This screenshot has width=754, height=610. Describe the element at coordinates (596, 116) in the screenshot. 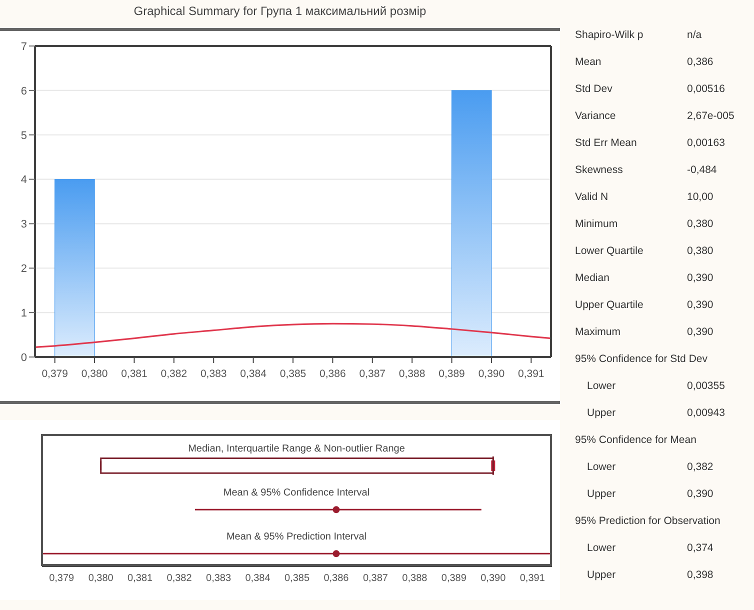

I see `category-label: Variance` at that location.